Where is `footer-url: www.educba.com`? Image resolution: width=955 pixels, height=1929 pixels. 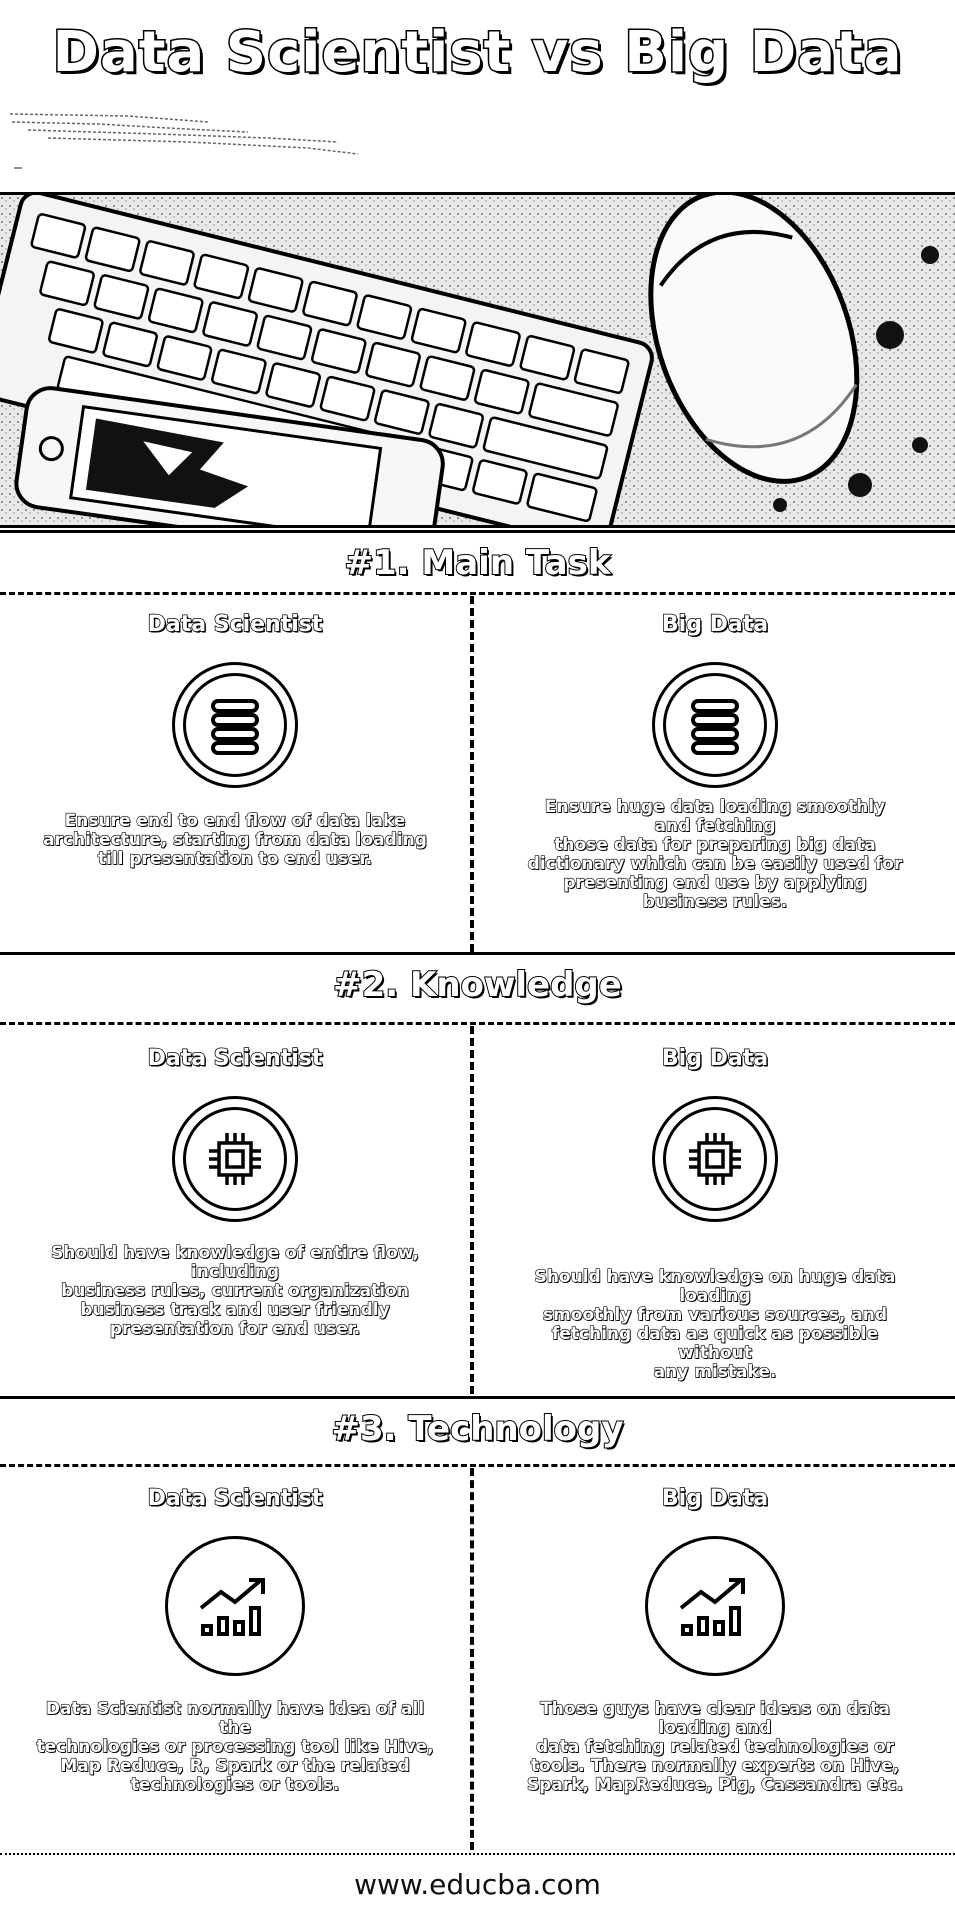 footer-url: www.educba.com is located at coordinates (477, 1884).